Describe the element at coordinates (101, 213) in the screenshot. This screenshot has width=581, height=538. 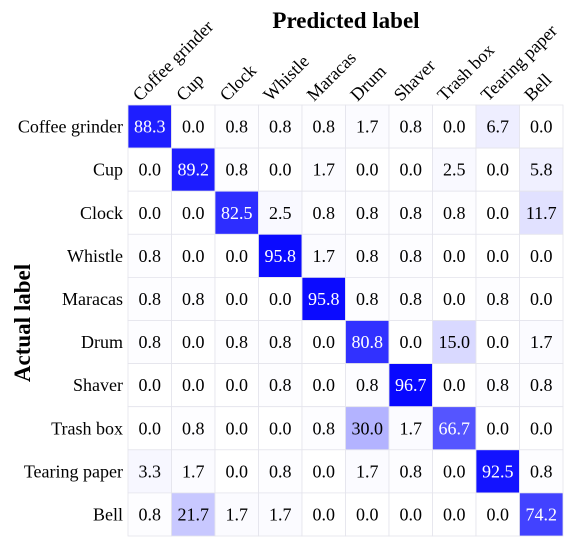
I see `row-label-clock: Clock` at that location.